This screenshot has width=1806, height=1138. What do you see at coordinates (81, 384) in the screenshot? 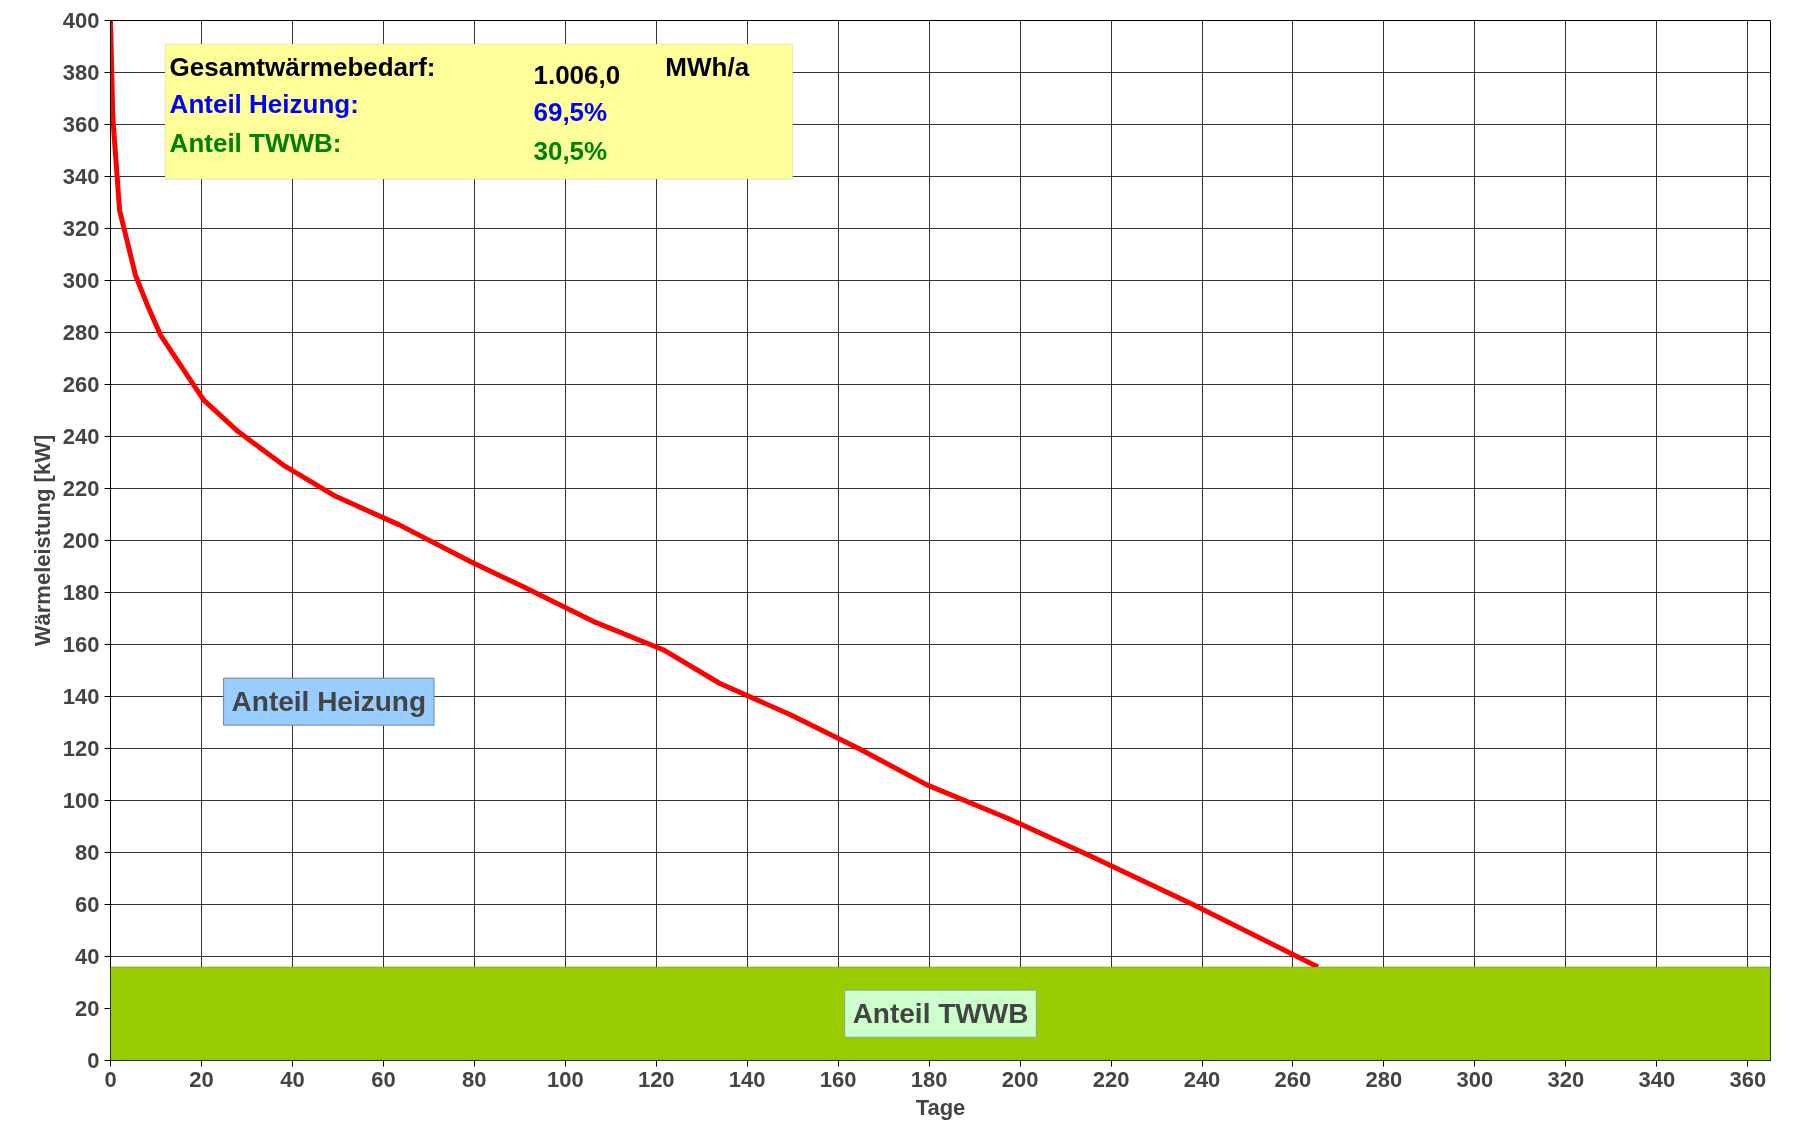
I see `y-tick-label: 260` at bounding box center [81, 384].